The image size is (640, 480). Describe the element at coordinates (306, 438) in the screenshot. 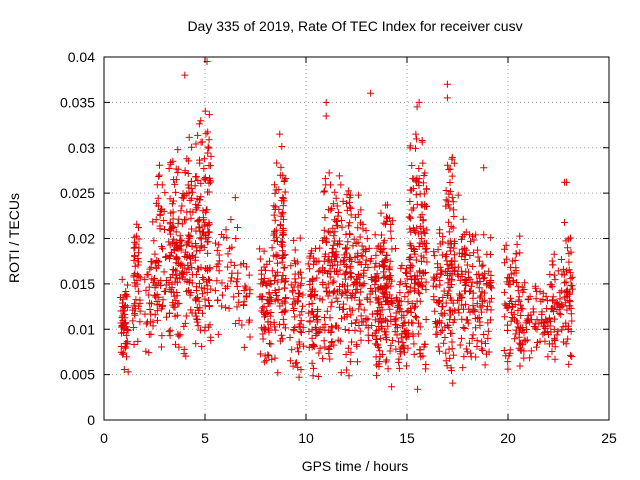

I see `x-tick-label: 10` at that location.